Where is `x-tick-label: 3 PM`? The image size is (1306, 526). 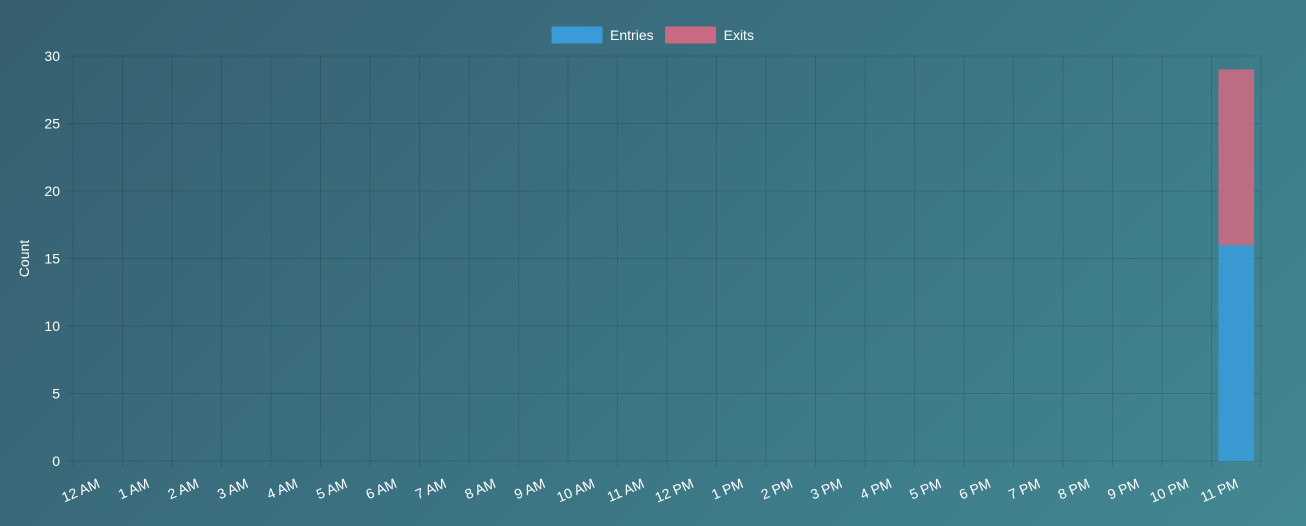
x-tick-label: 3 PM is located at coordinates (826, 489).